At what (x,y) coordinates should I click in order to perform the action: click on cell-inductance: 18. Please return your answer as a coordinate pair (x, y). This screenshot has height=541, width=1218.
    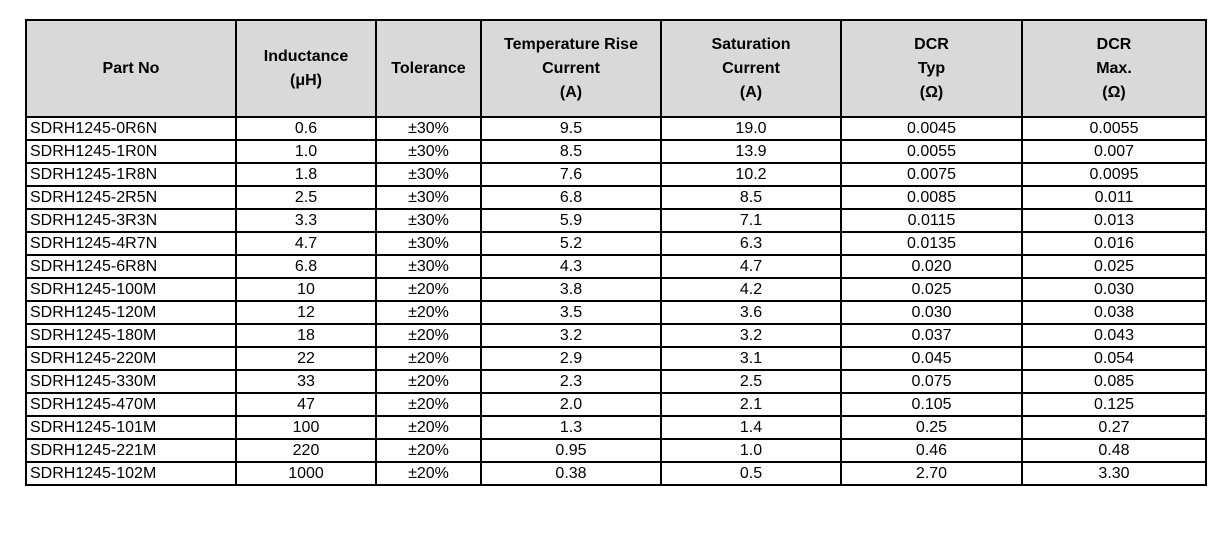
    Looking at the image, I should click on (306, 335).